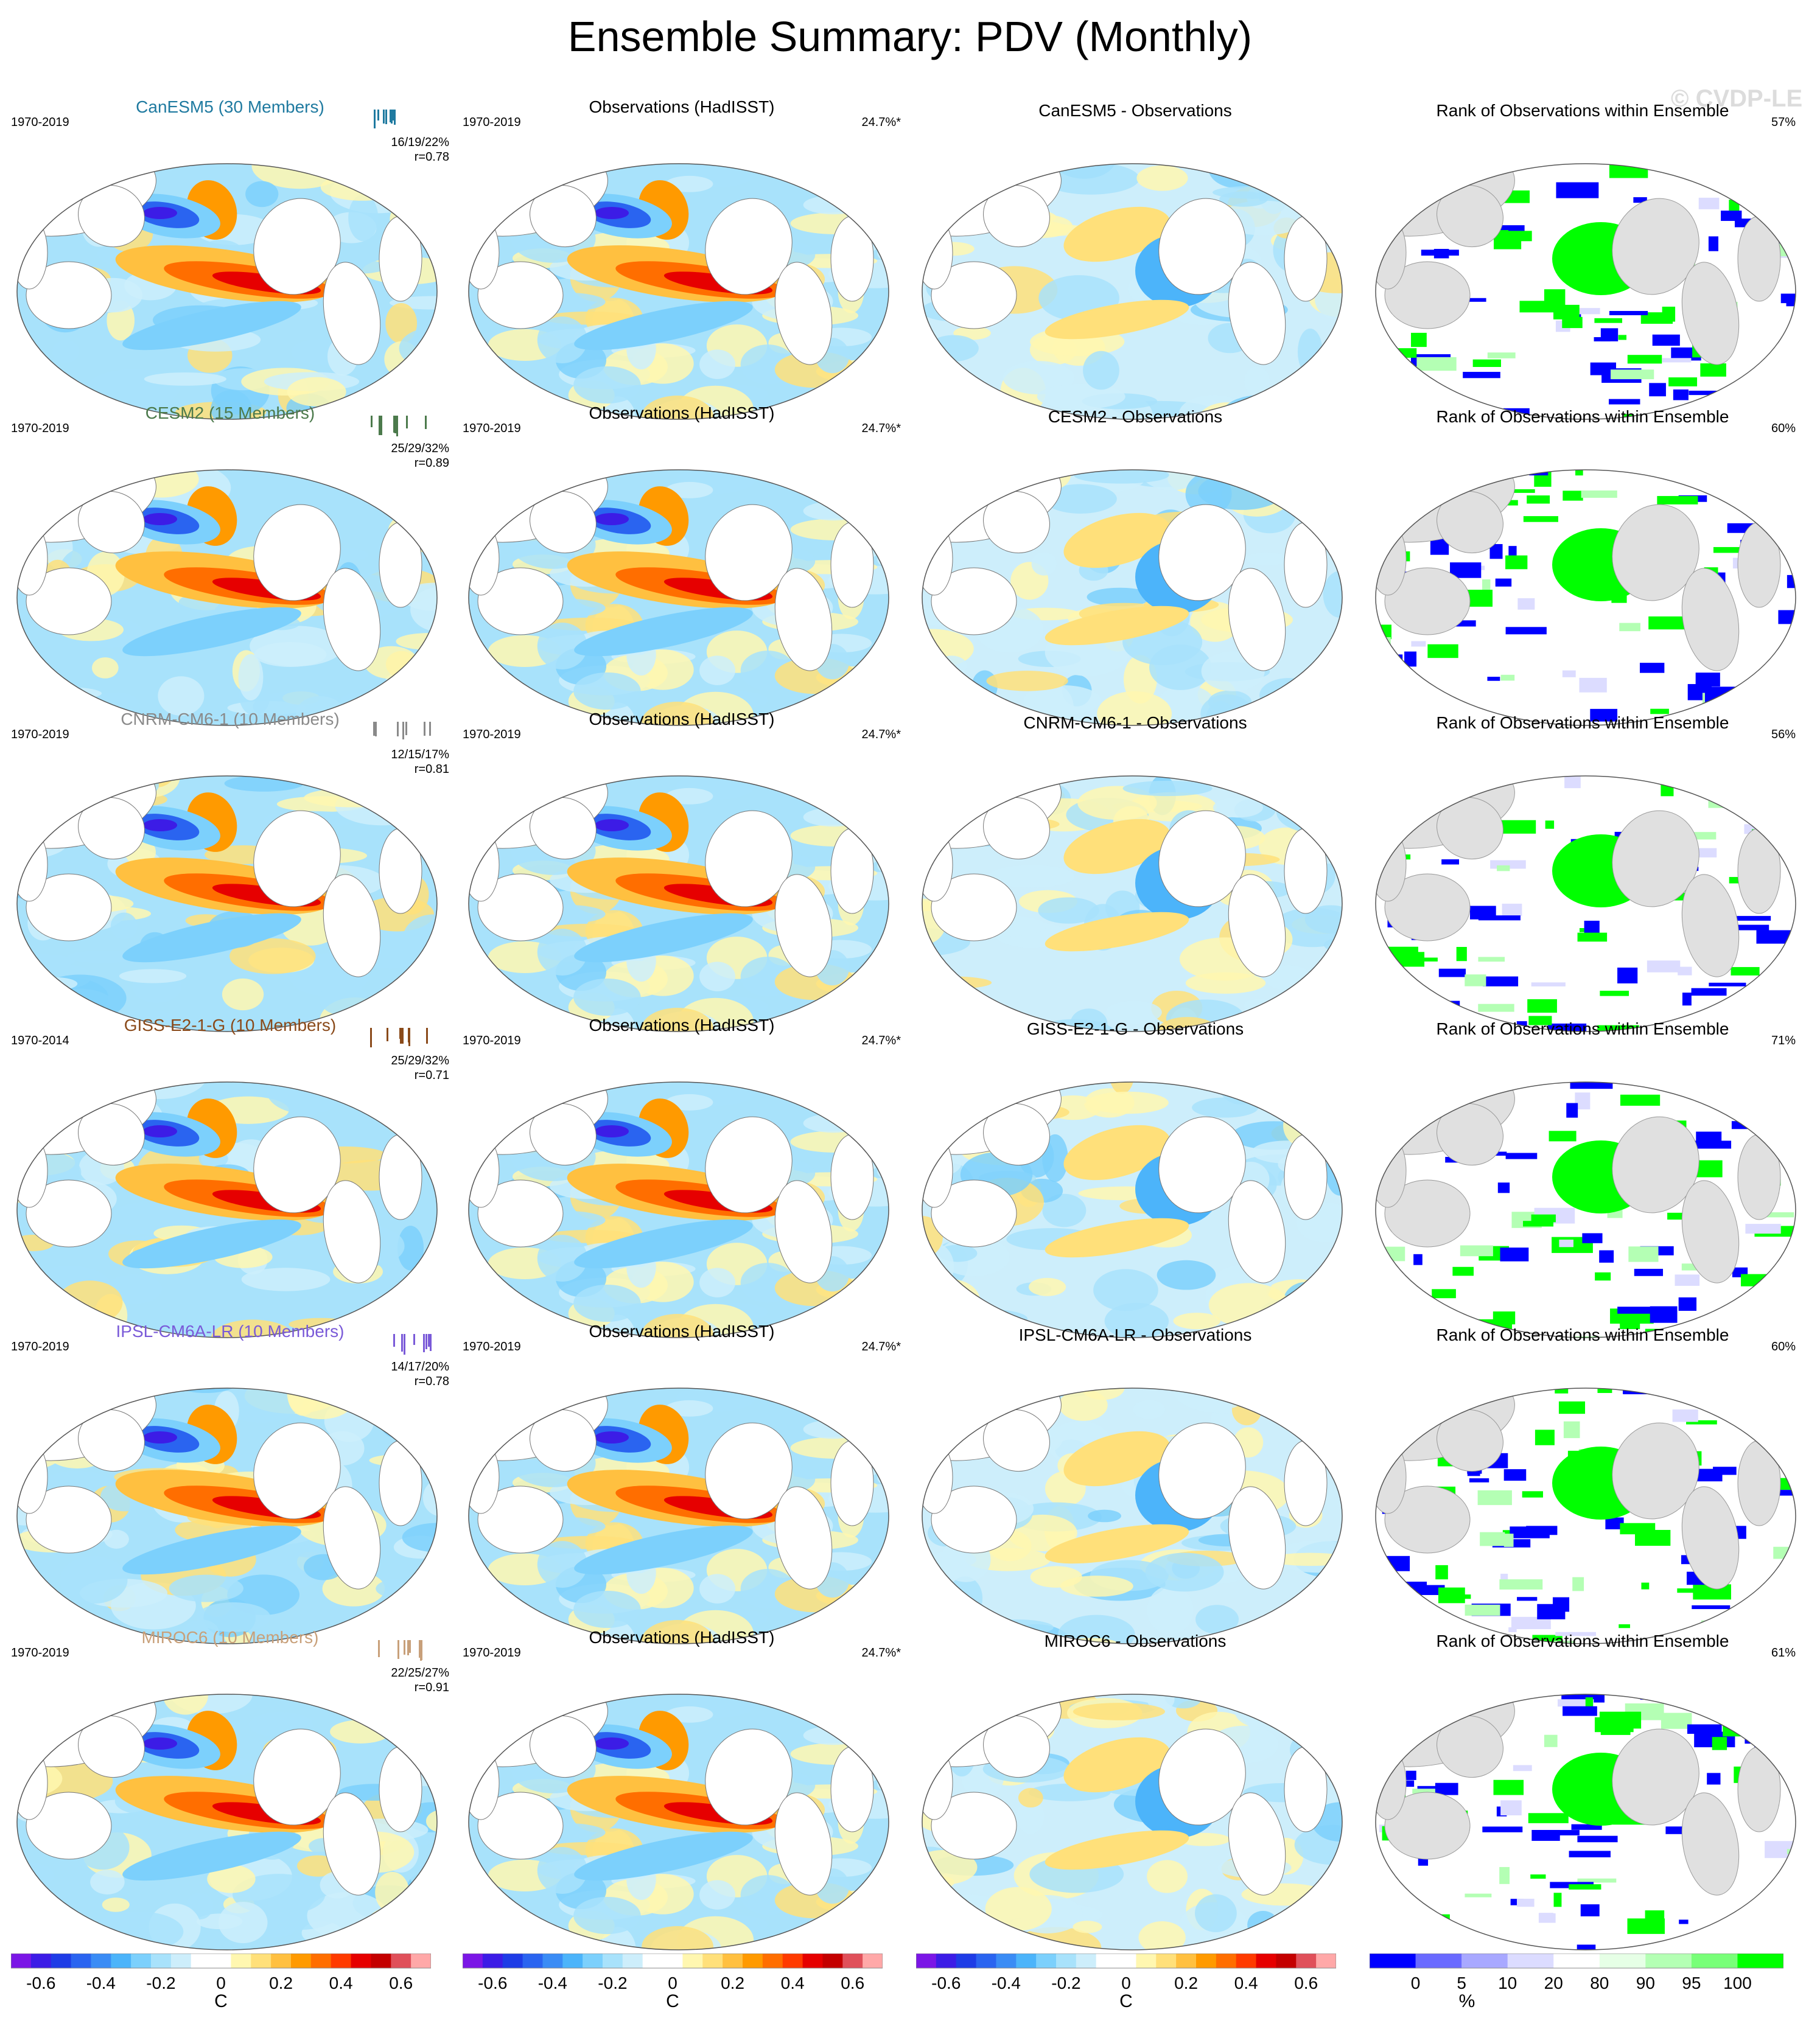  I want to click on colorbar-tick-label: 20, so click(1553, 1983).